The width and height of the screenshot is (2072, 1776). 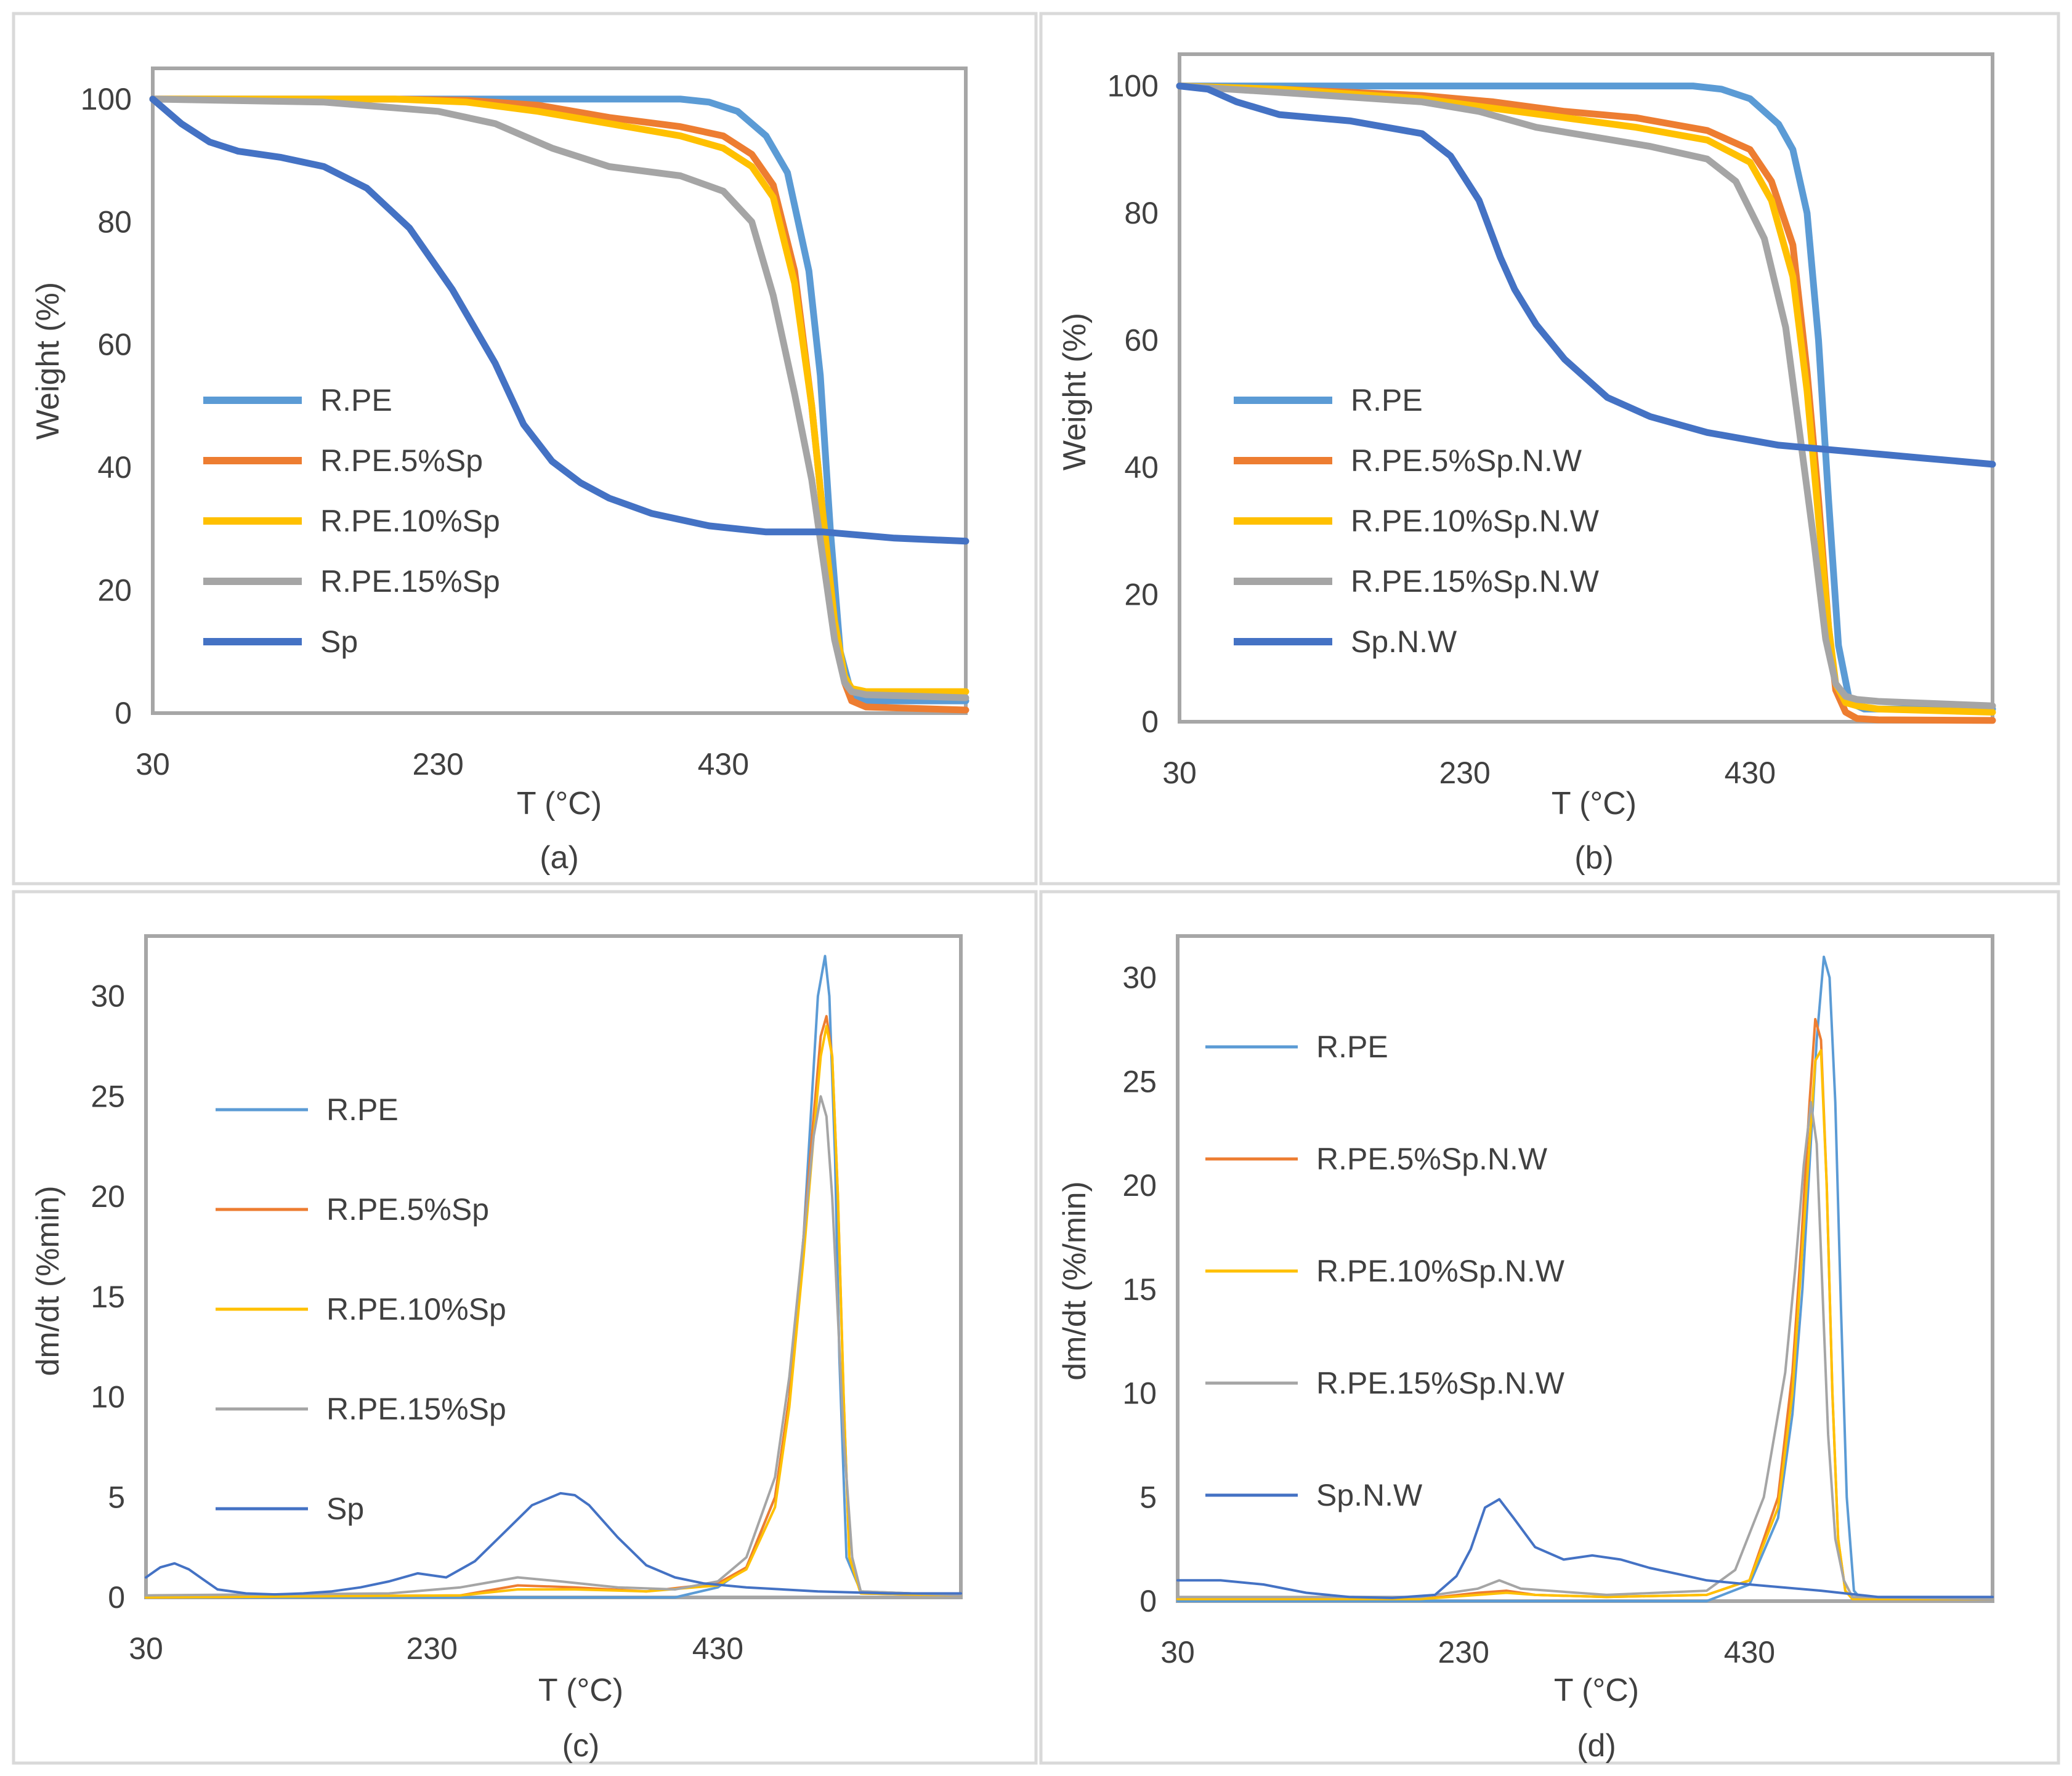 I want to click on panel-caption: (c), so click(x=581, y=1746).